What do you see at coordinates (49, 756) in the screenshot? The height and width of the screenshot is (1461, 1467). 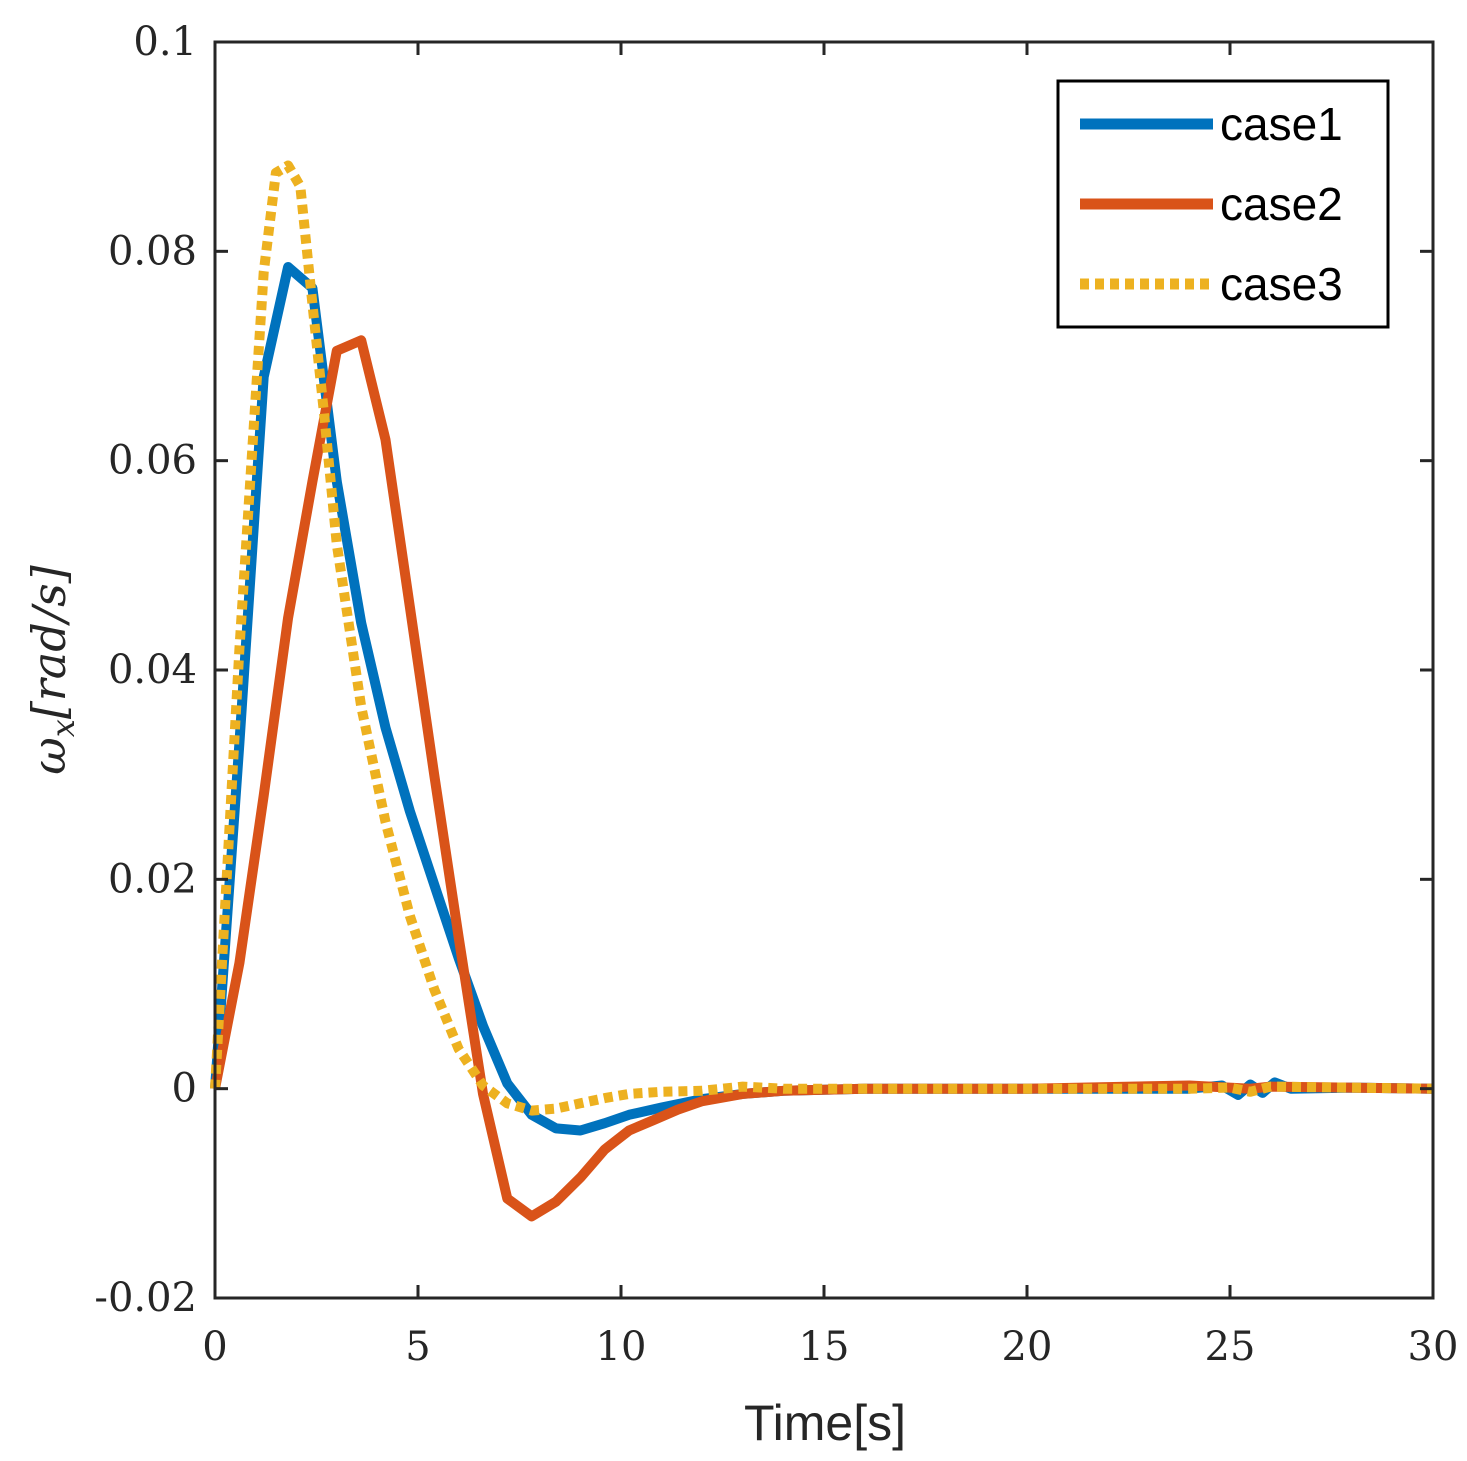 I see `y-axis-label-symbol: ω` at bounding box center [49, 756].